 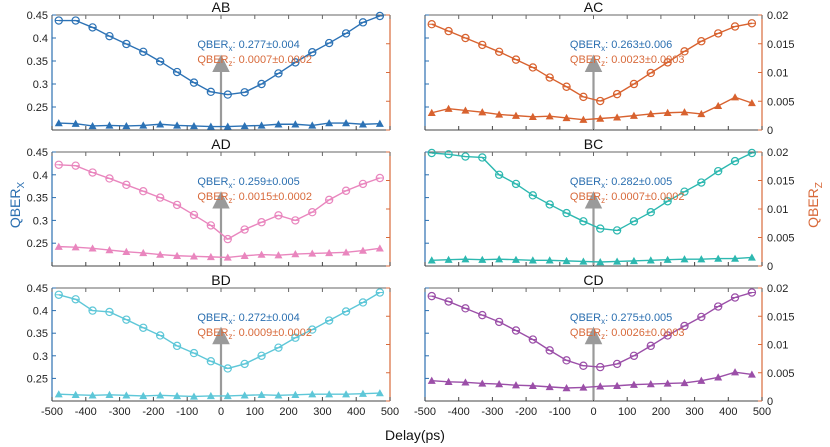 What do you see at coordinates (220, 144) in the screenshot?
I see `panel-title: AD` at bounding box center [220, 144].